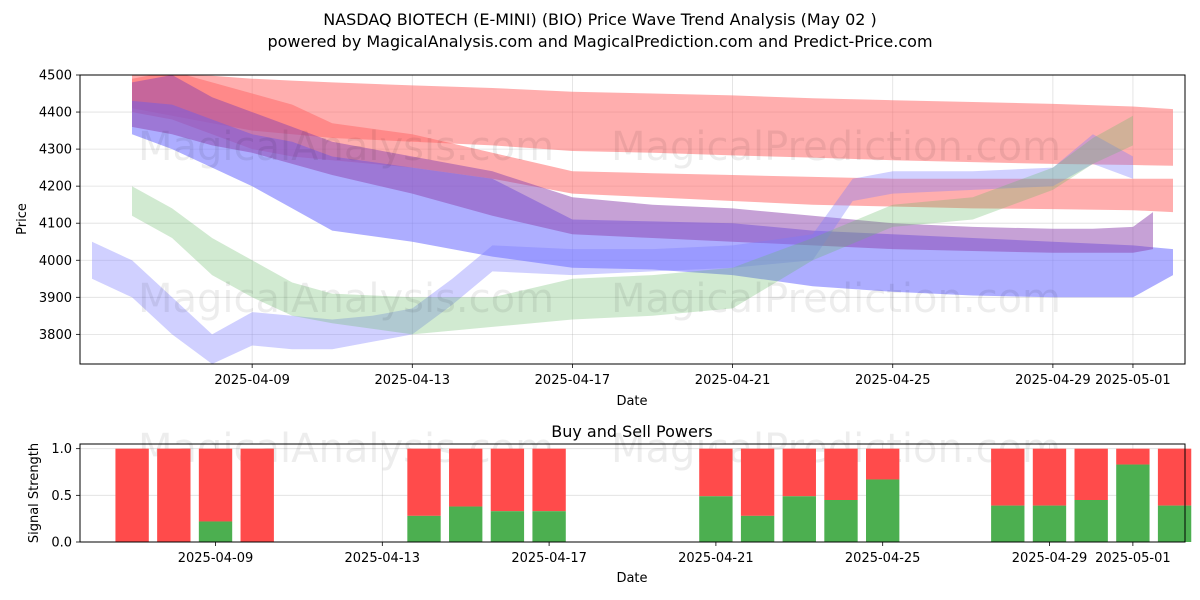  What do you see at coordinates (893, 380) in the screenshot?
I see `price-xtick-label-2025-04-25: 2025-04-25` at bounding box center [893, 380].